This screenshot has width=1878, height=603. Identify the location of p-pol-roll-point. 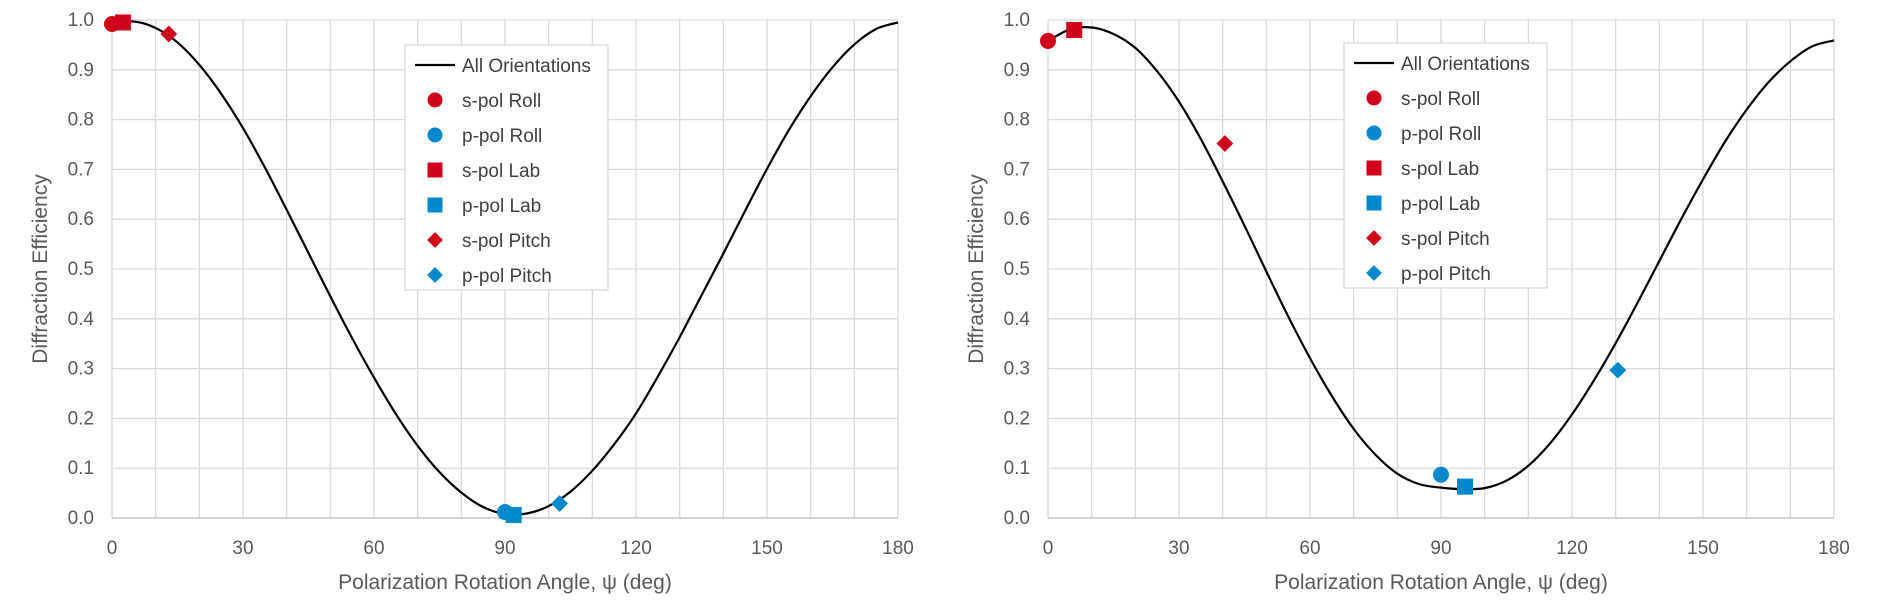
(1441, 474).